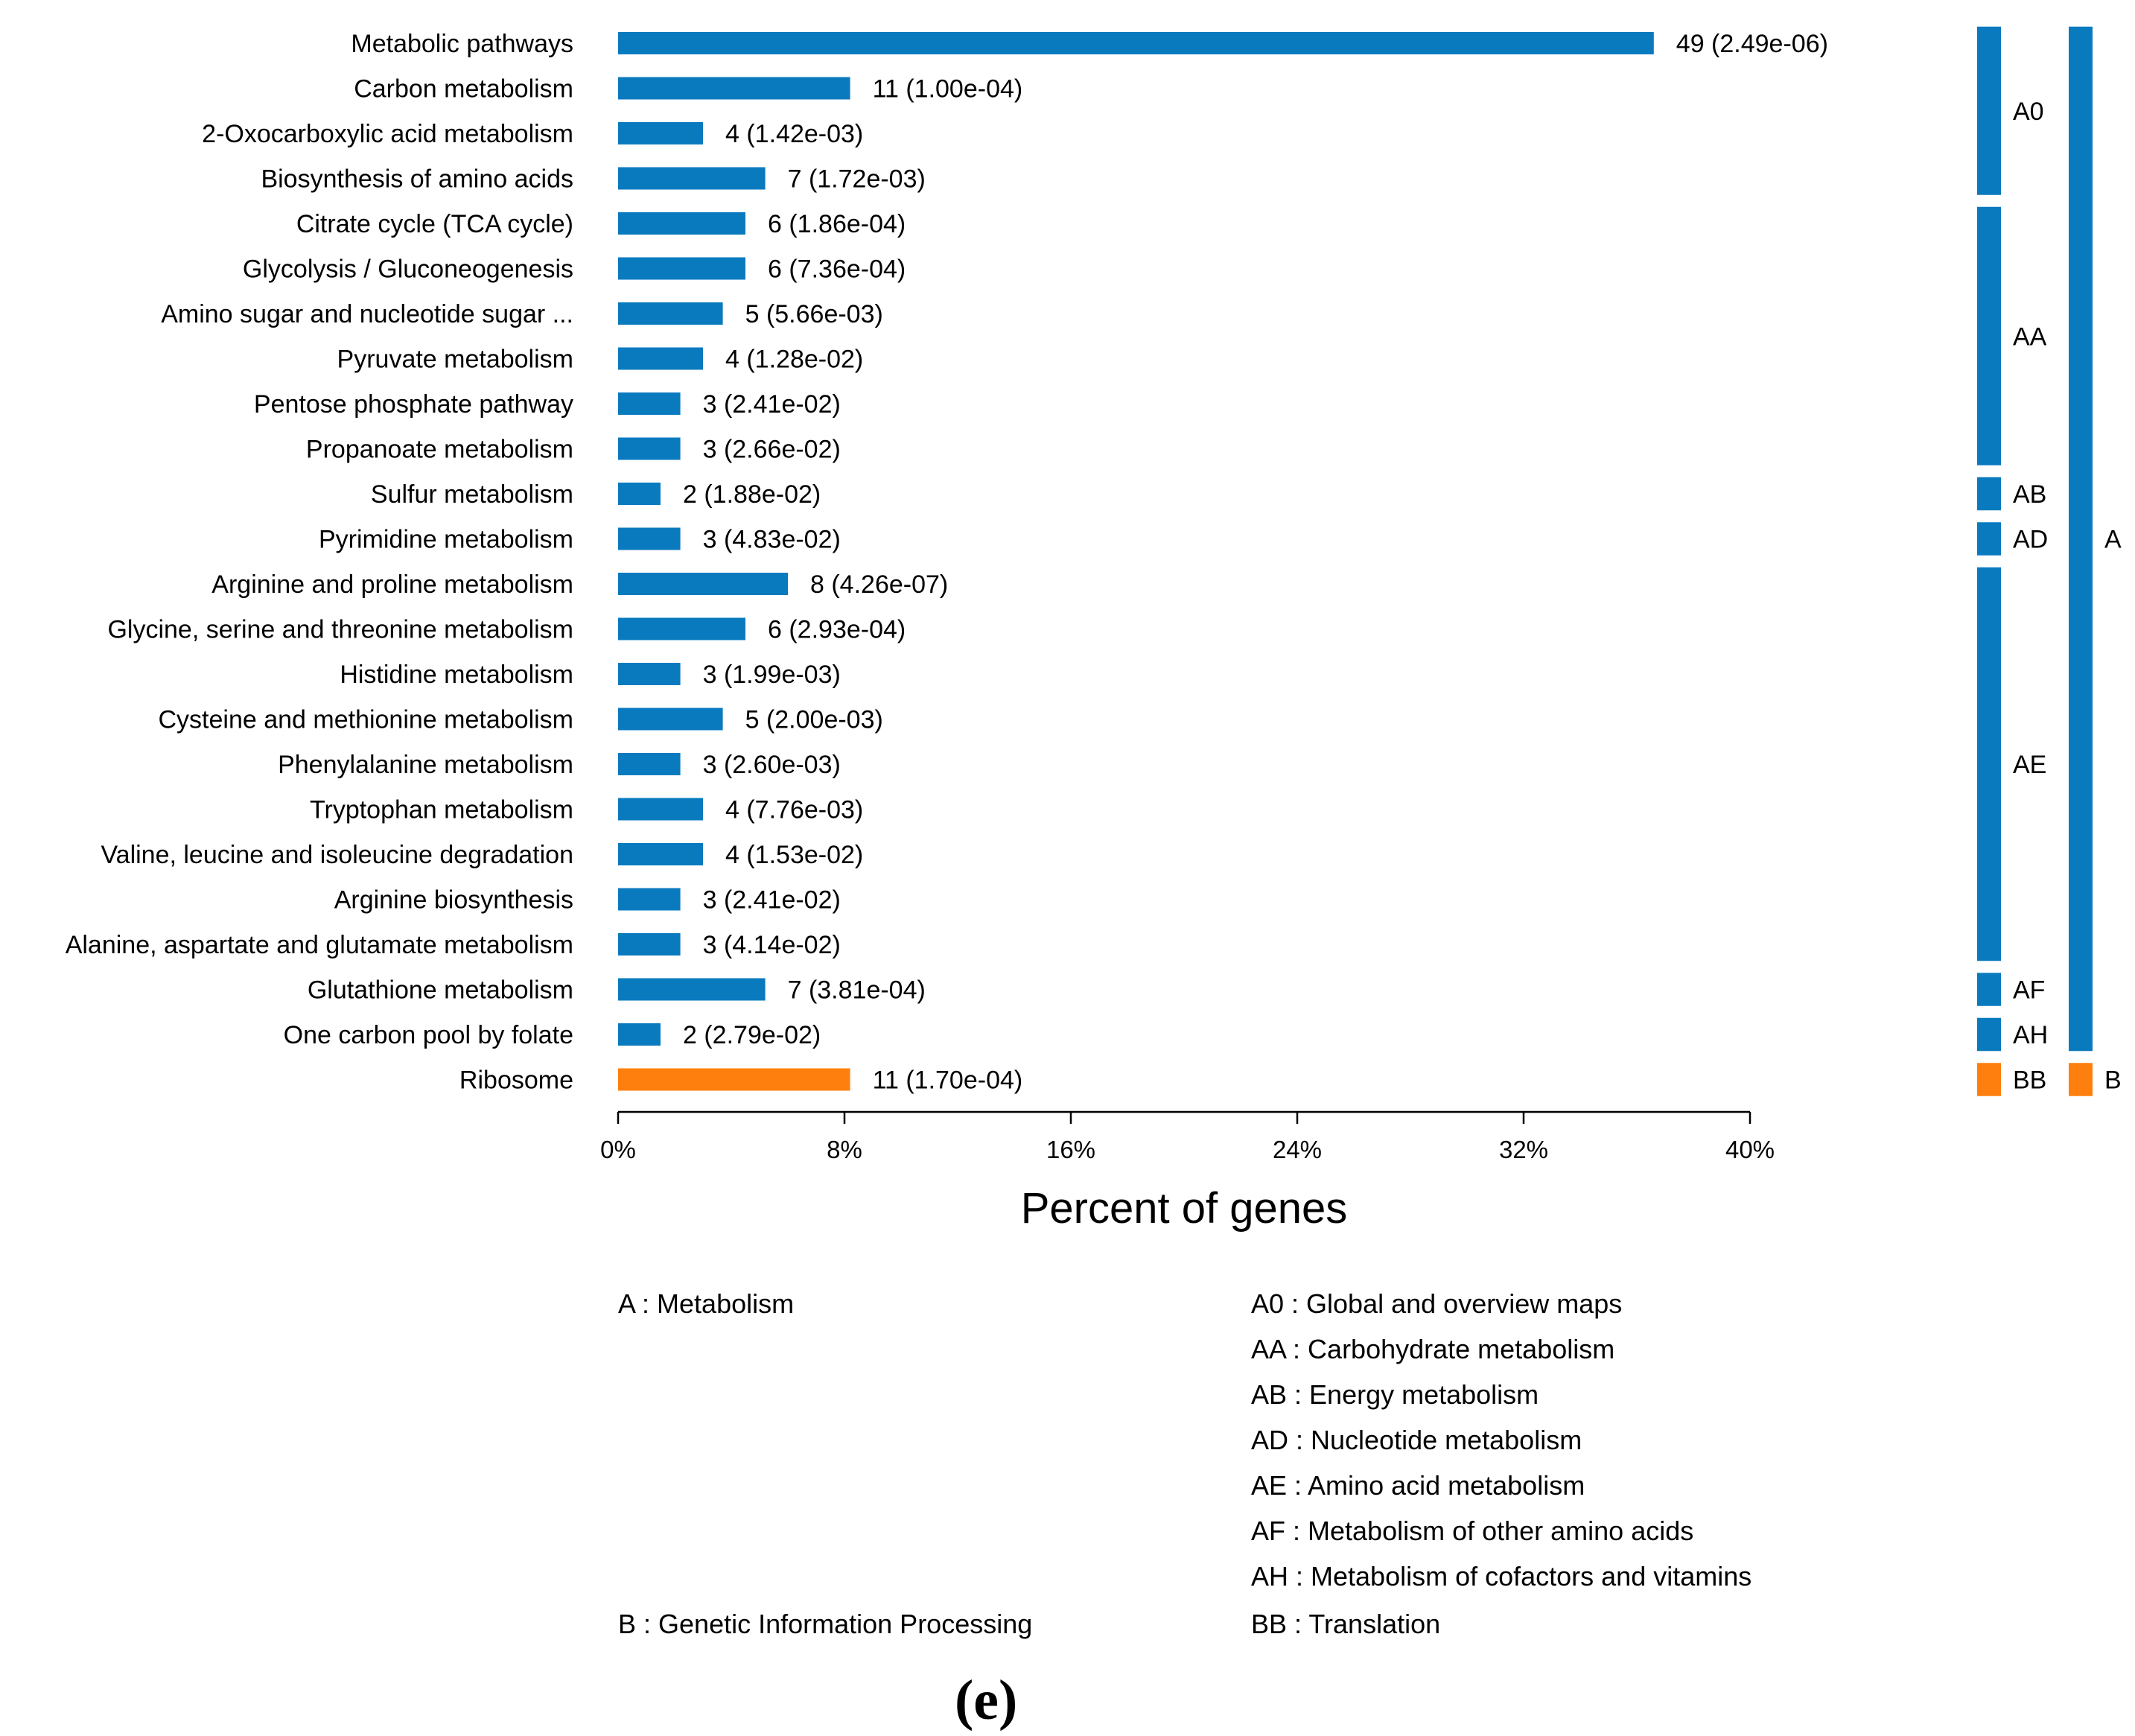  What do you see at coordinates (417, 179) in the screenshot?
I see `category-label: Biosynthesis of amino acids` at bounding box center [417, 179].